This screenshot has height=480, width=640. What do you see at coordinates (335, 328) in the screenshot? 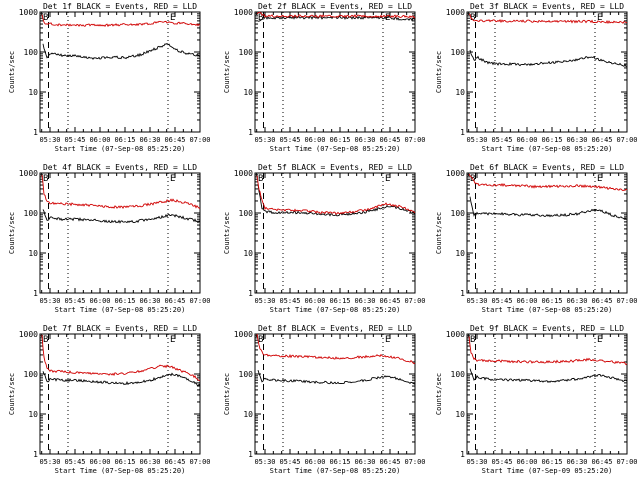
I see `chart-title: Det 8f BLACK = Events, RED = LLD` at bounding box center [335, 328].